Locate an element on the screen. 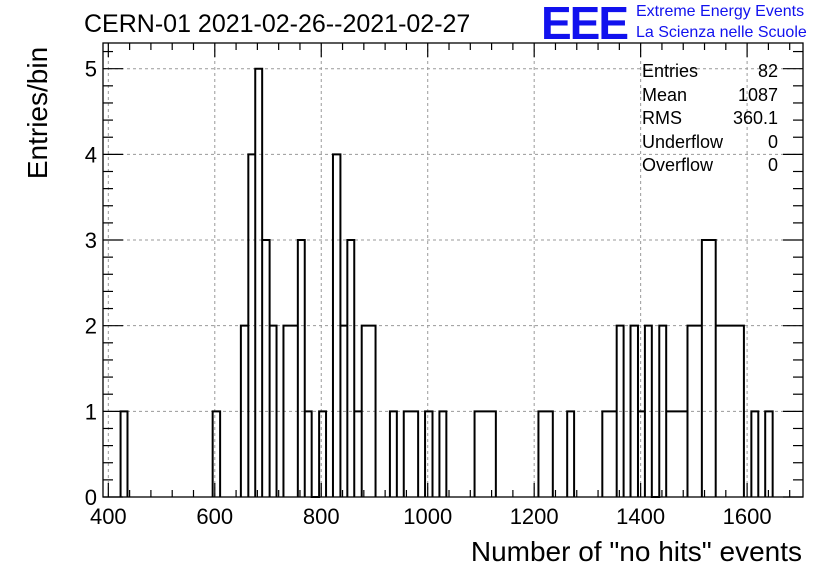  stat-label: Entries is located at coordinates (670, 71).